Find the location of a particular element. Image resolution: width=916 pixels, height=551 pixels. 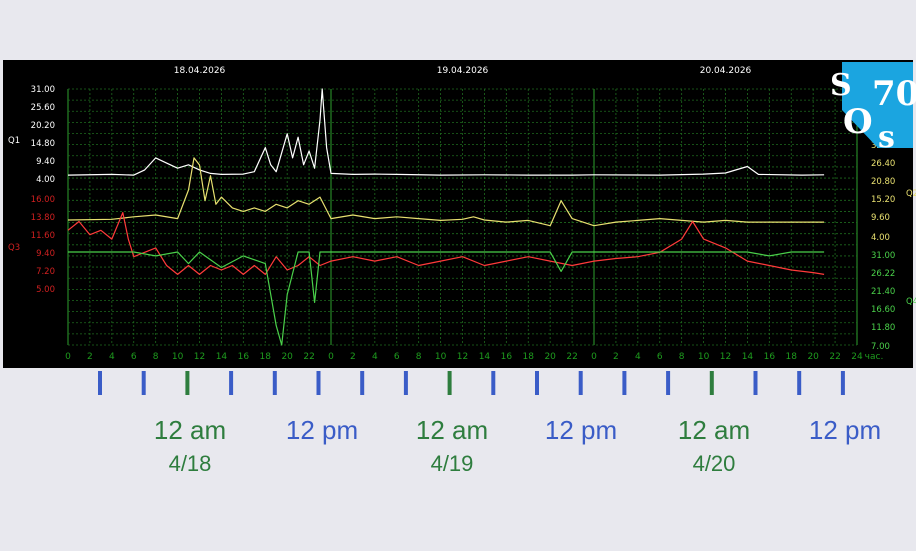

left-tick-label-q1: 9.40 is located at coordinates (45, 162).